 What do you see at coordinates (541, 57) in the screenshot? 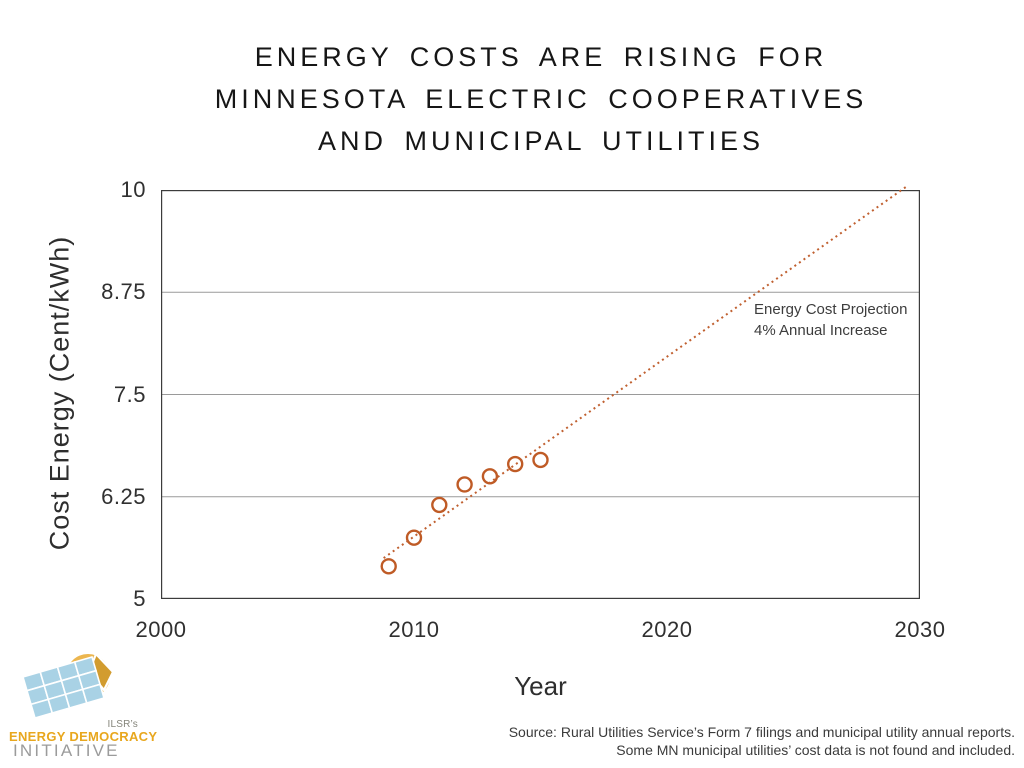
I see `chart-title-line-1: ENERGY COSTS ARE RISING FOR` at bounding box center [541, 57].